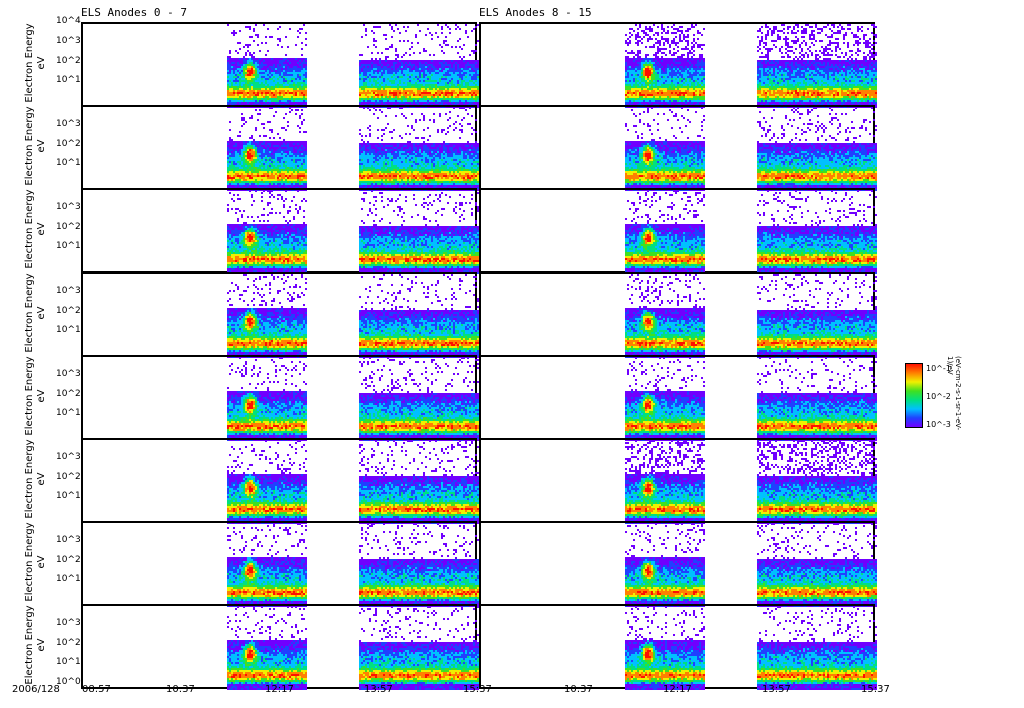 The height and width of the screenshot is (708, 1024). I want to click on y-tick-label: 10^0, so click(68, 682).